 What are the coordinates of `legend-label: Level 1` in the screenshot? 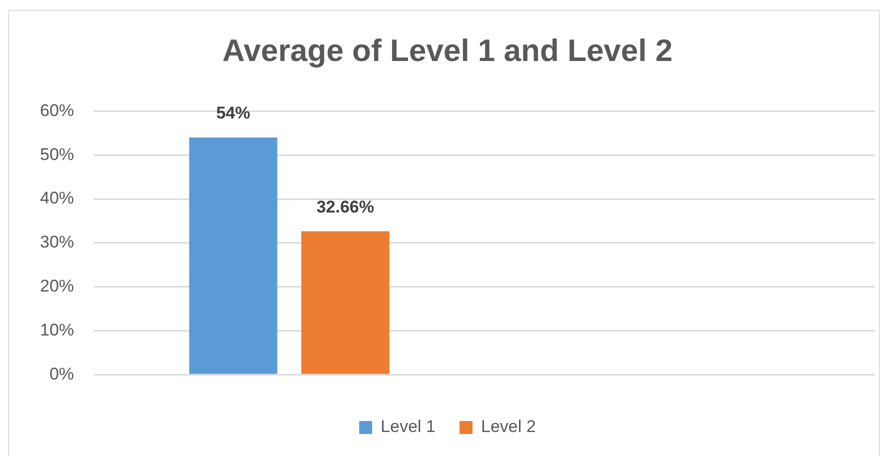 It's located at (408, 426).